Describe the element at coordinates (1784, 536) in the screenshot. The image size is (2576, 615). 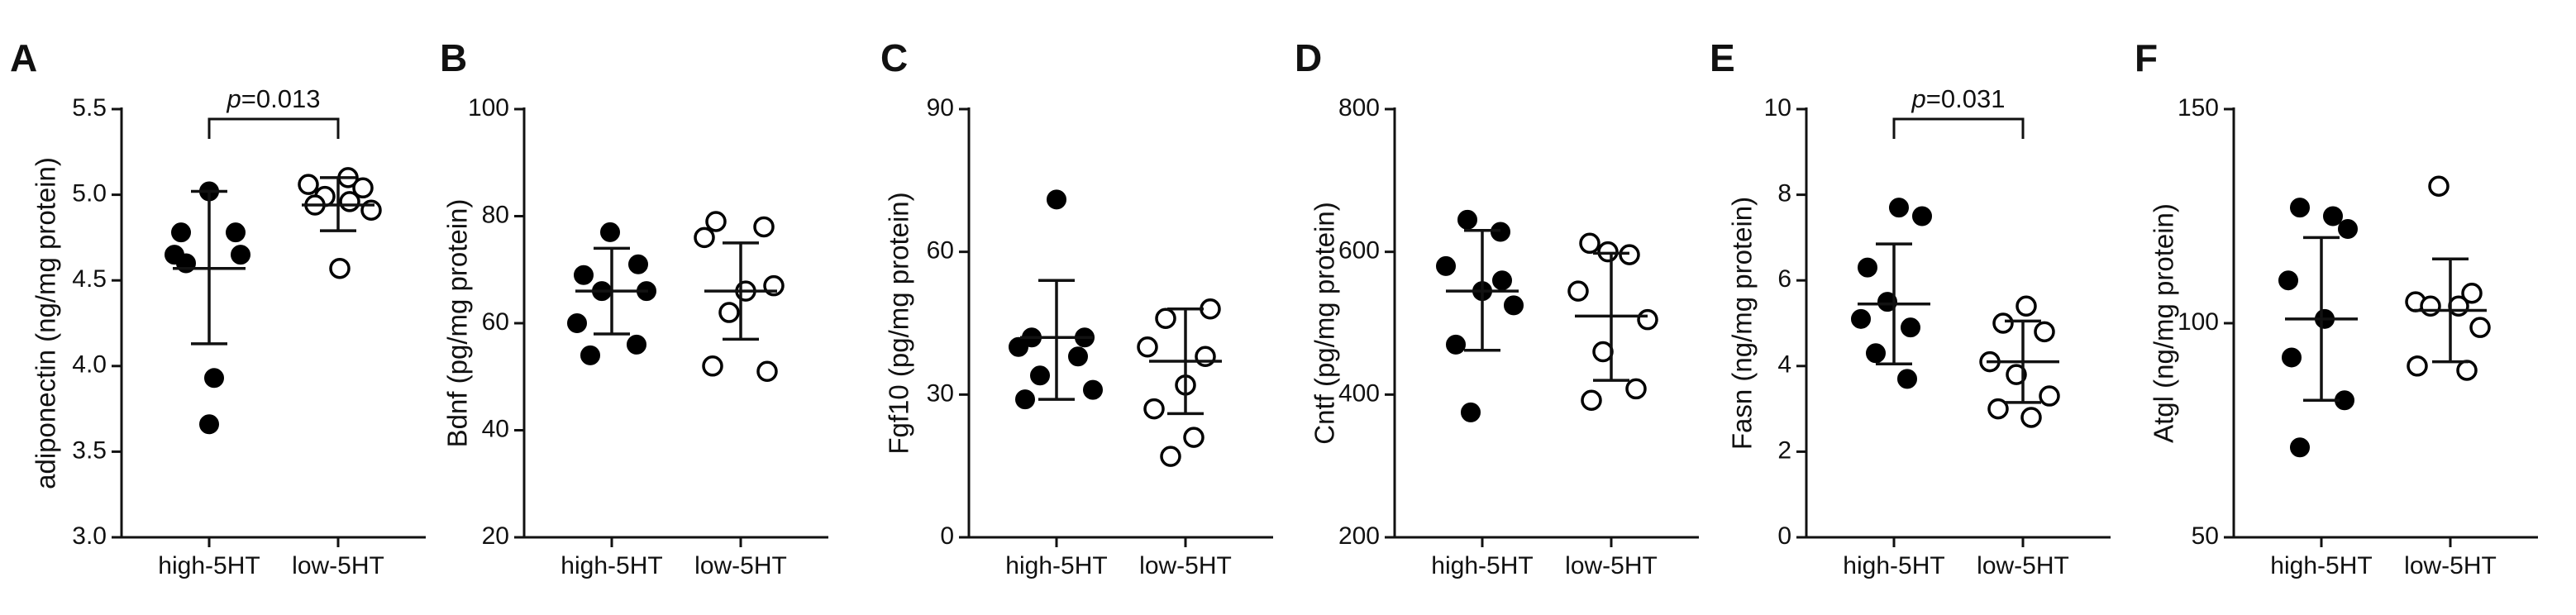
I see `y-tick-label: 0` at that location.